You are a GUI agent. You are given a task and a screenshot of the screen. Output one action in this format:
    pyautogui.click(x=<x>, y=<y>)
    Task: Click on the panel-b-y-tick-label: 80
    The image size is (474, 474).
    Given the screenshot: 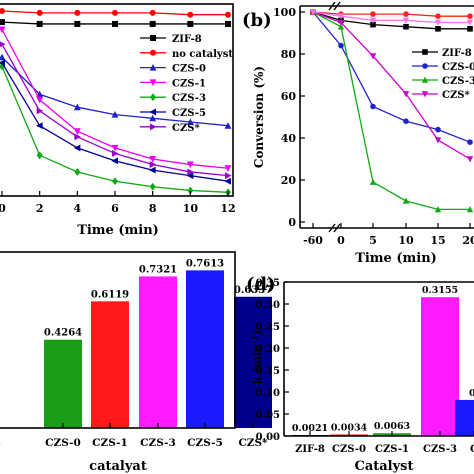 What is the action you would take?
    pyautogui.click(x=289, y=54)
    